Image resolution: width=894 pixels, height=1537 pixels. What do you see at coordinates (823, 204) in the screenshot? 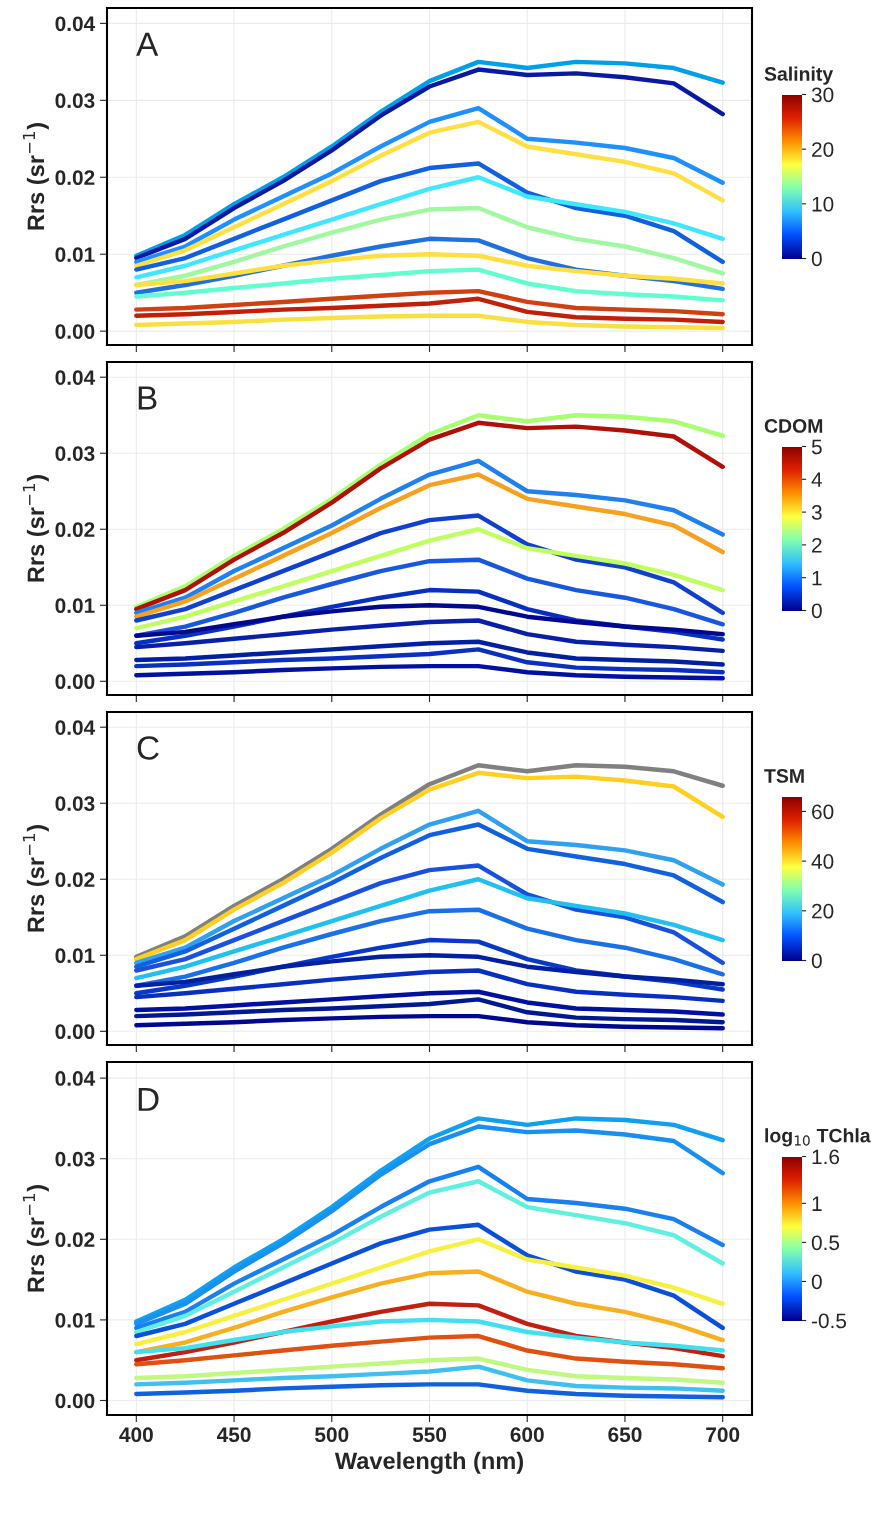
I see `color-bar-label: 10` at bounding box center [823, 204].